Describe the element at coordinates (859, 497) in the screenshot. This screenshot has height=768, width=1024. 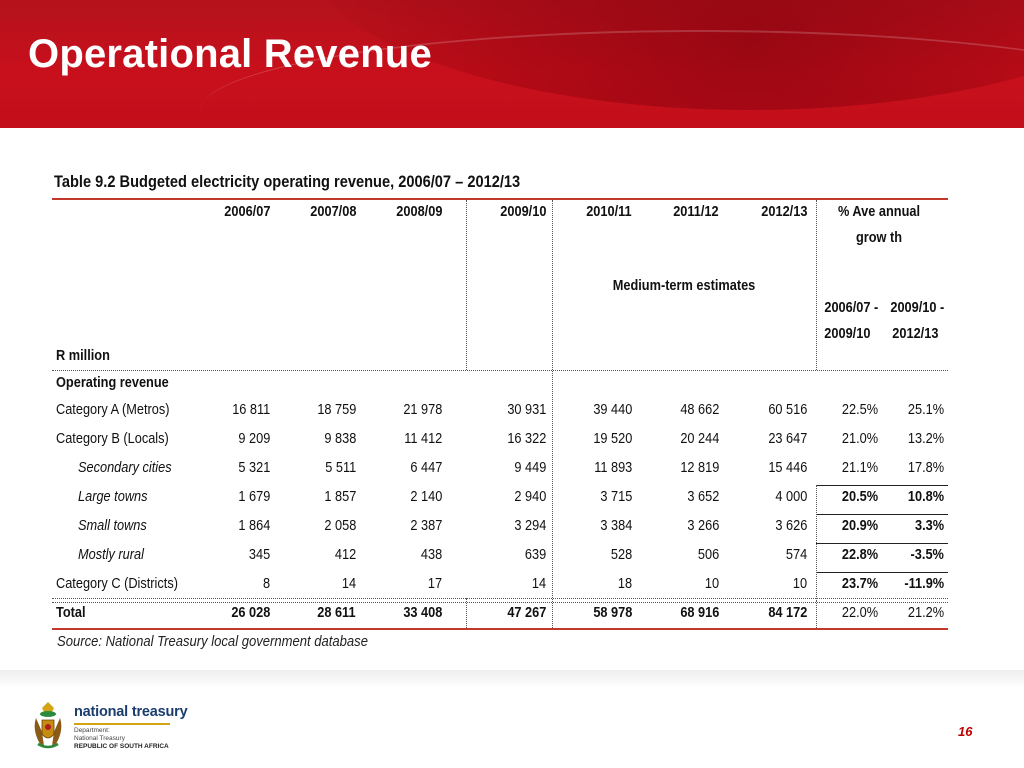
I see `growth-cell: 20.5%` at that location.